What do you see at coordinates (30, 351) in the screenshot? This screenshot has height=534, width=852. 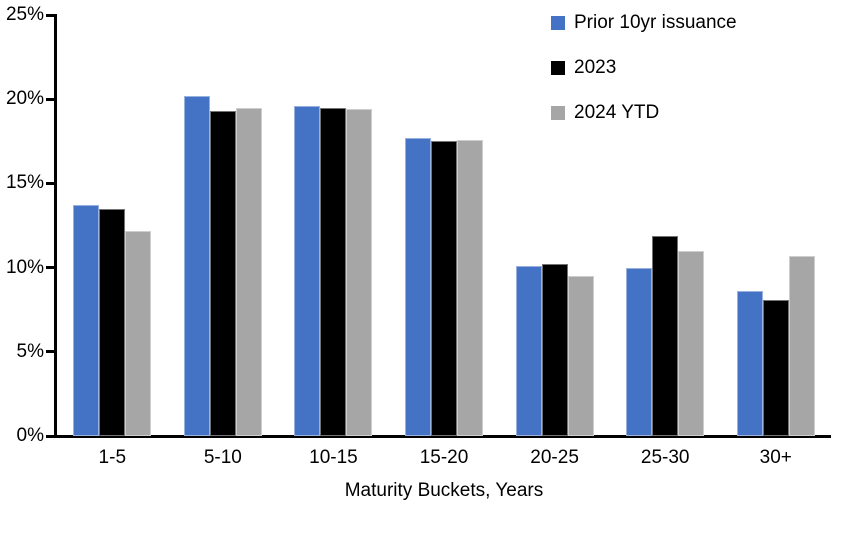 I see `y-axis-tick-label: 5%` at bounding box center [30, 351].